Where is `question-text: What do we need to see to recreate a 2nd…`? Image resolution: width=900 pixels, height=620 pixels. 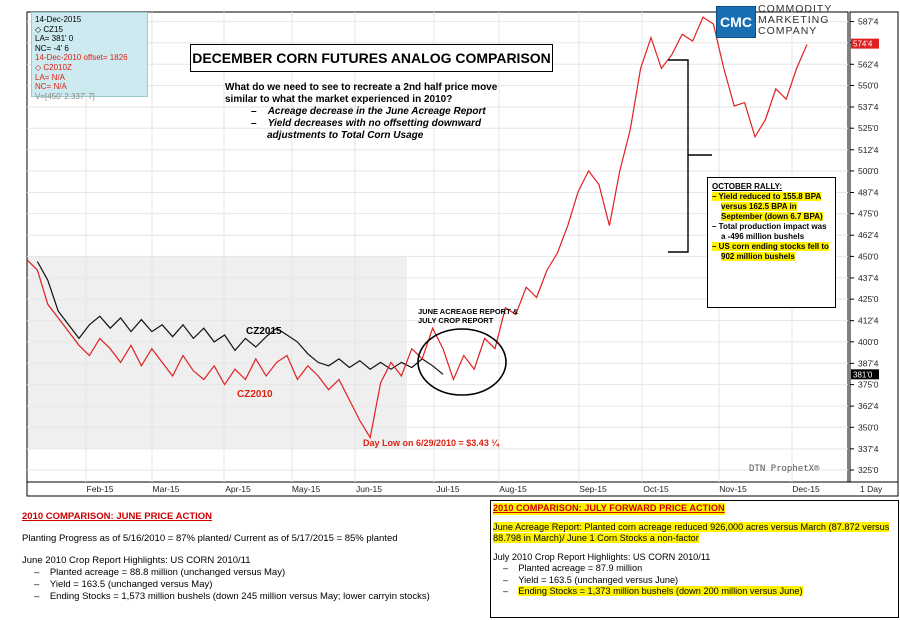 question-text: What do we need to see to recreate a 2nd… is located at coordinates (361, 93).